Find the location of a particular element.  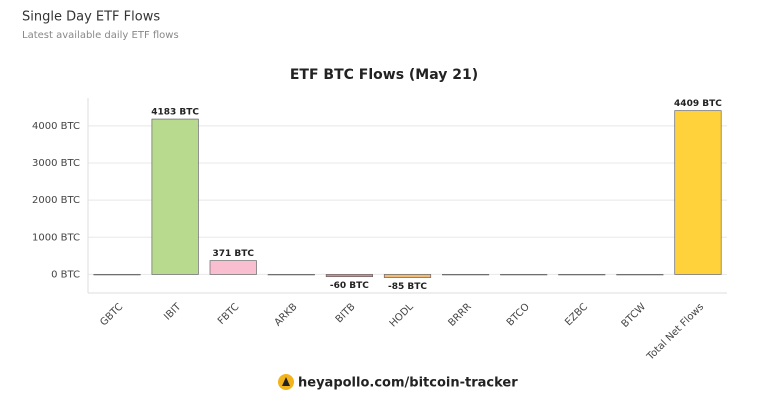

logo-mark is located at coordinates (286, 381).